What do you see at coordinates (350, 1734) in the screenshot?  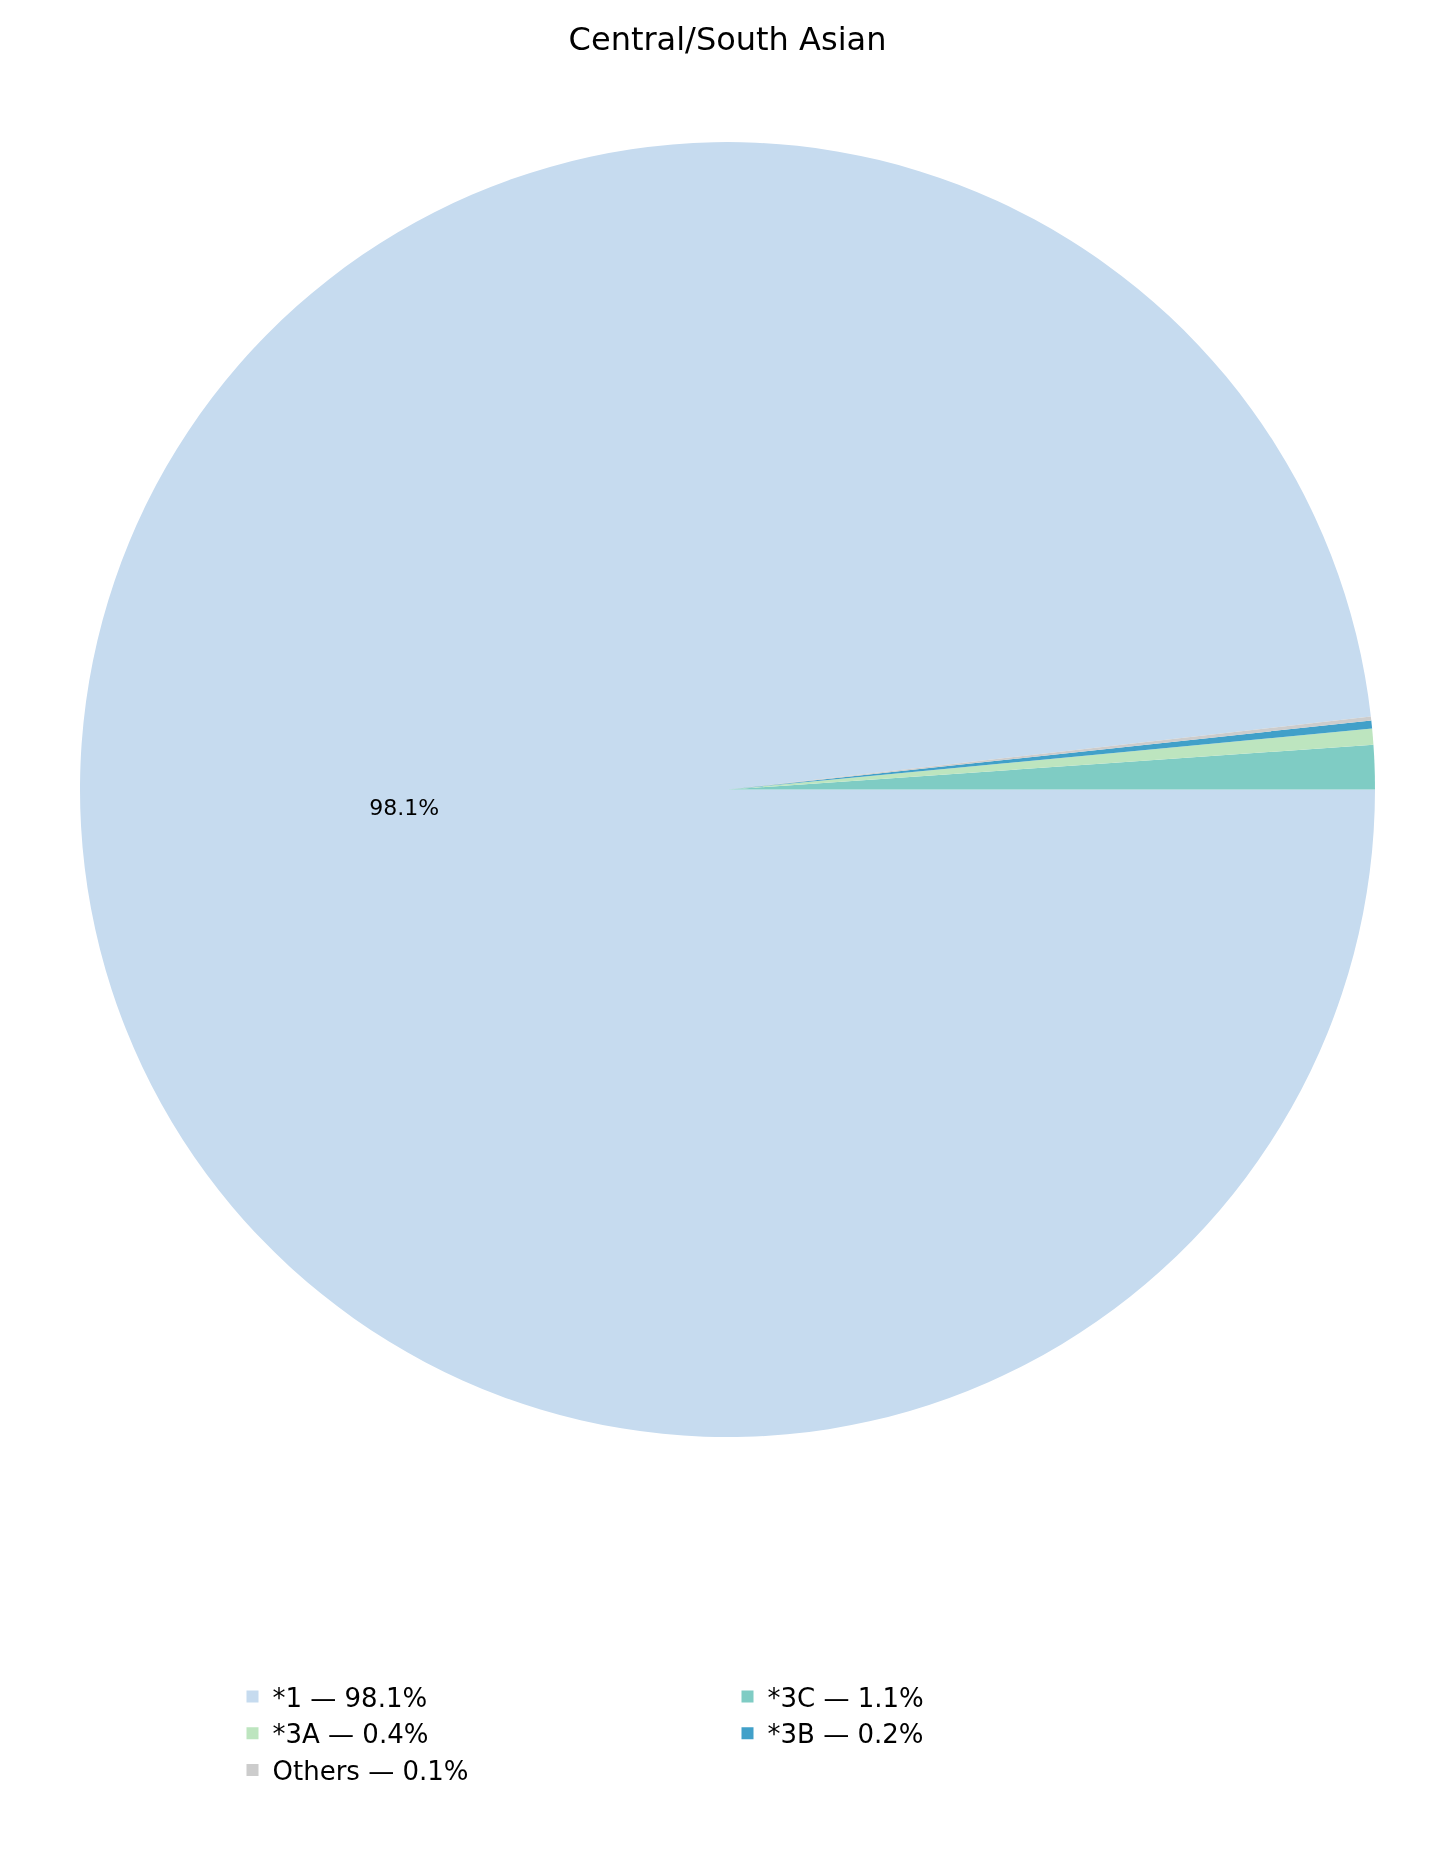 I see `legend-label: *3A — 0.4%` at bounding box center [350, 1734].